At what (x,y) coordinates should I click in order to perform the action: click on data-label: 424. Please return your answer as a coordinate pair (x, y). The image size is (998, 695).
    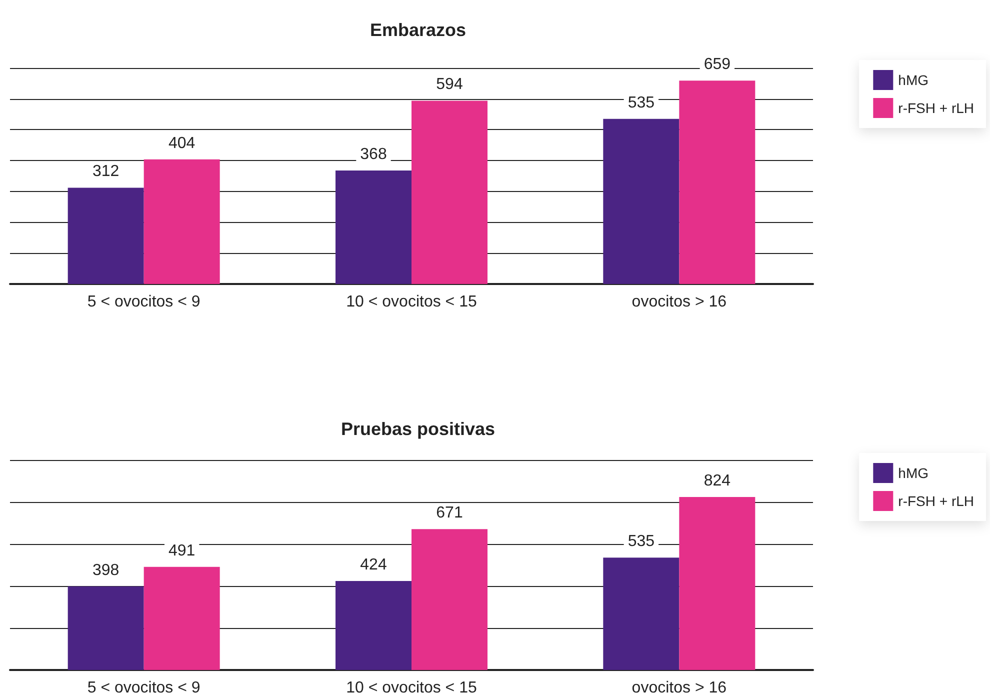
    Looking at the image, I should click on (373, 565).